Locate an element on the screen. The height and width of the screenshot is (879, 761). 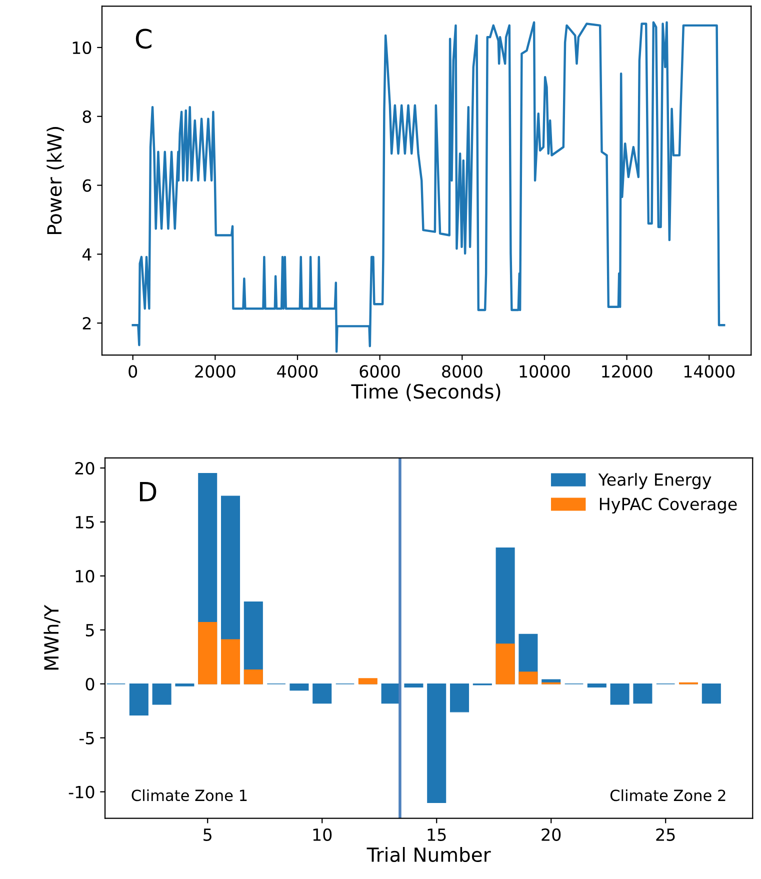
y-tick-label: -10 is located at coordinates (81, 792).